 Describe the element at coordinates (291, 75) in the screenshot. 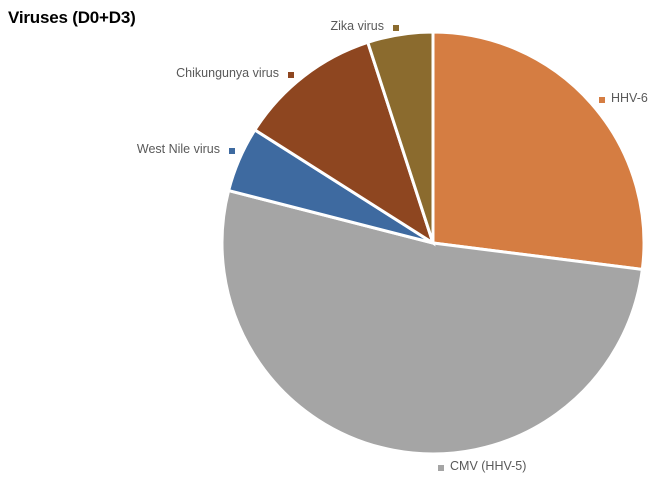

I see `legend-marker-chikungunya-virus` at that location.